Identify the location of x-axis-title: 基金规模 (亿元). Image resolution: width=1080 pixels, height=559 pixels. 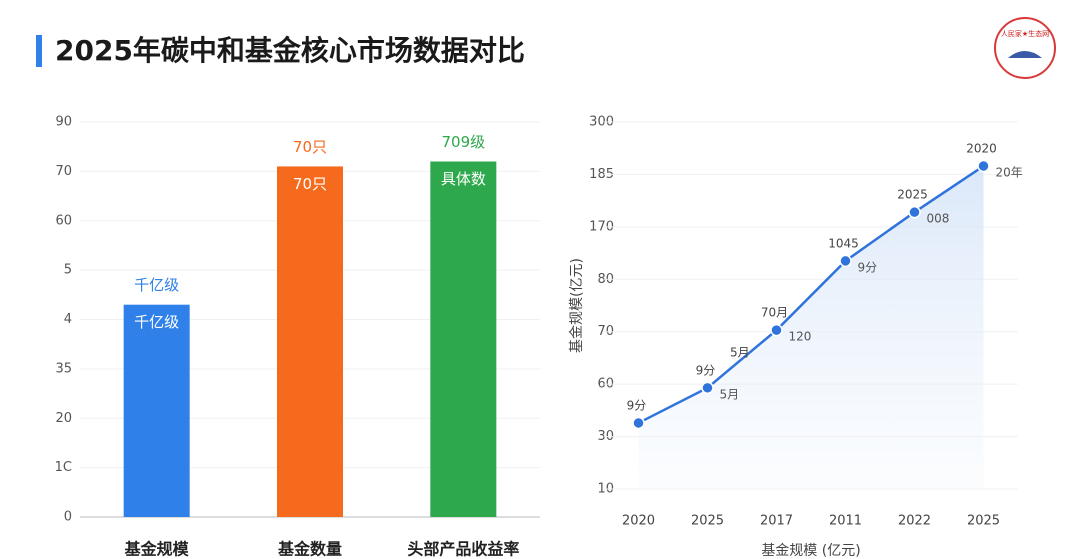
(810, 550).